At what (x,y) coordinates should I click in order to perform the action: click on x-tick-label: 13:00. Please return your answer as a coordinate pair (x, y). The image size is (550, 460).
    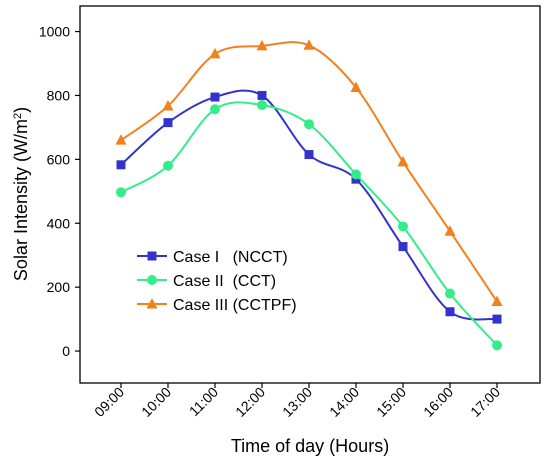
    Looking at the image, I should click on (297, 402).